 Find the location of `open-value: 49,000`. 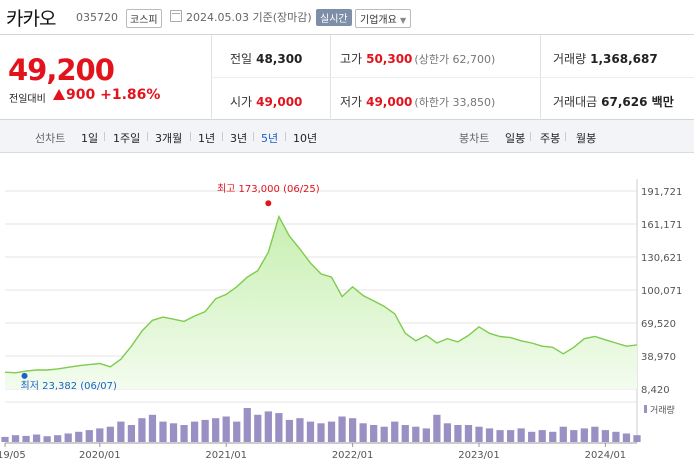

open-value: 49,000 is located at coordinates (279, 102).